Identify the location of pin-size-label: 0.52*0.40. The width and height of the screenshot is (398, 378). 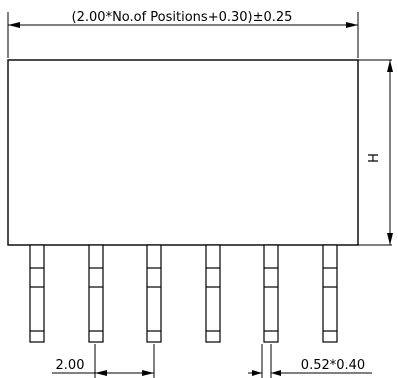
(333, 365).